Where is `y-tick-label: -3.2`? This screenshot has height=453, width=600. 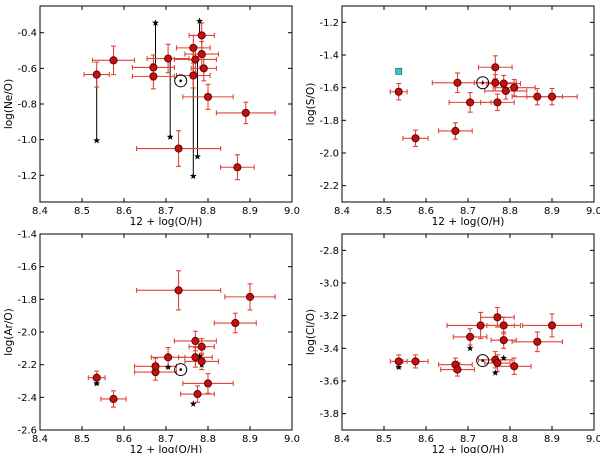
y-tick-label: -3.2 is located at coordinates (329, 316).